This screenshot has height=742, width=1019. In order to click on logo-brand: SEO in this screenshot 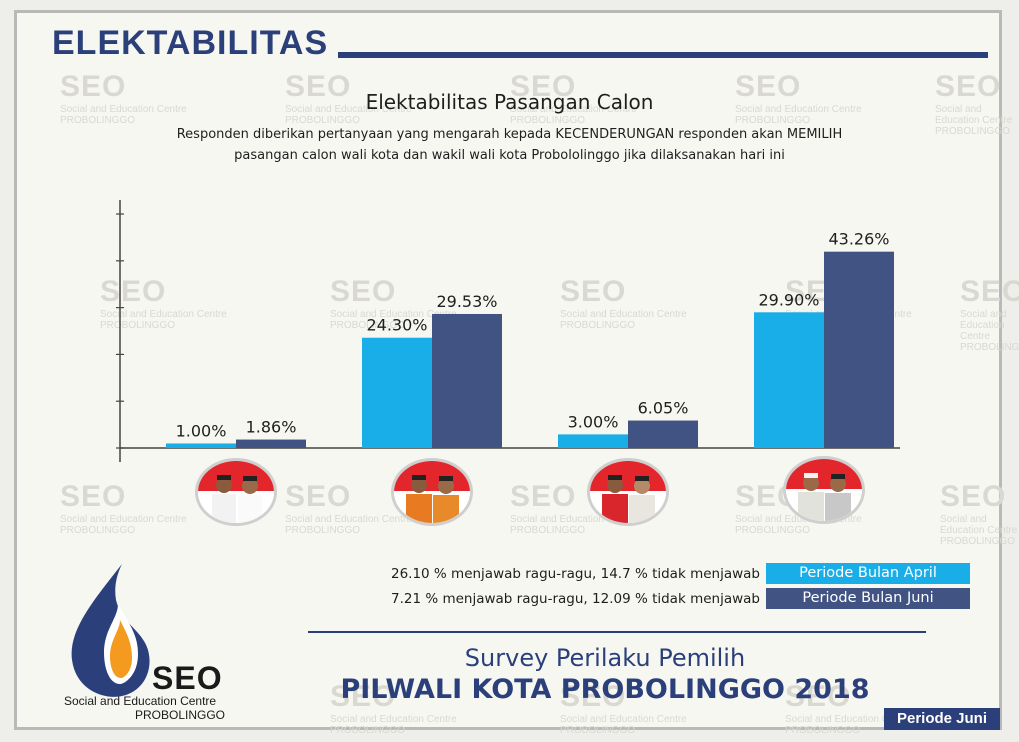, I will do `click(187, 678)`.